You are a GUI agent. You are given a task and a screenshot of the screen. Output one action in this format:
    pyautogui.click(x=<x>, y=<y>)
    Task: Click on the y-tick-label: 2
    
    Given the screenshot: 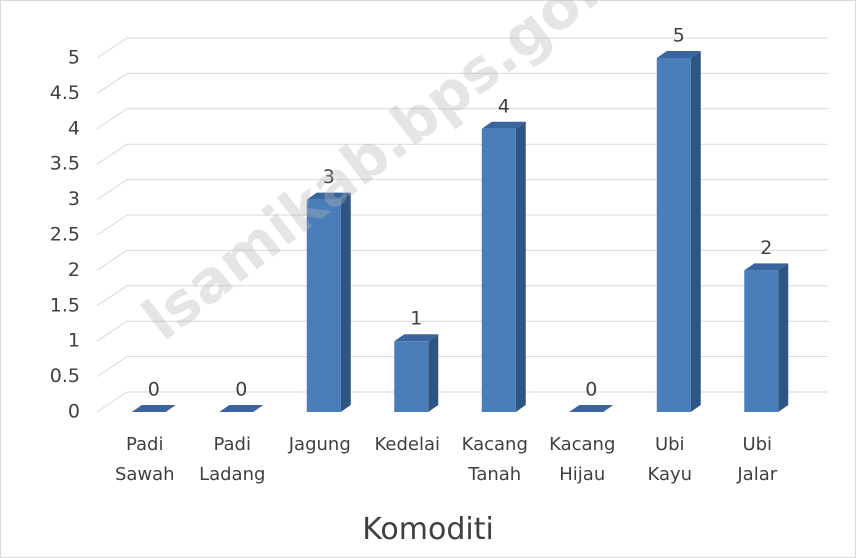 What is the action you would take?
    pyautogui.click(x=74, y=270)
    